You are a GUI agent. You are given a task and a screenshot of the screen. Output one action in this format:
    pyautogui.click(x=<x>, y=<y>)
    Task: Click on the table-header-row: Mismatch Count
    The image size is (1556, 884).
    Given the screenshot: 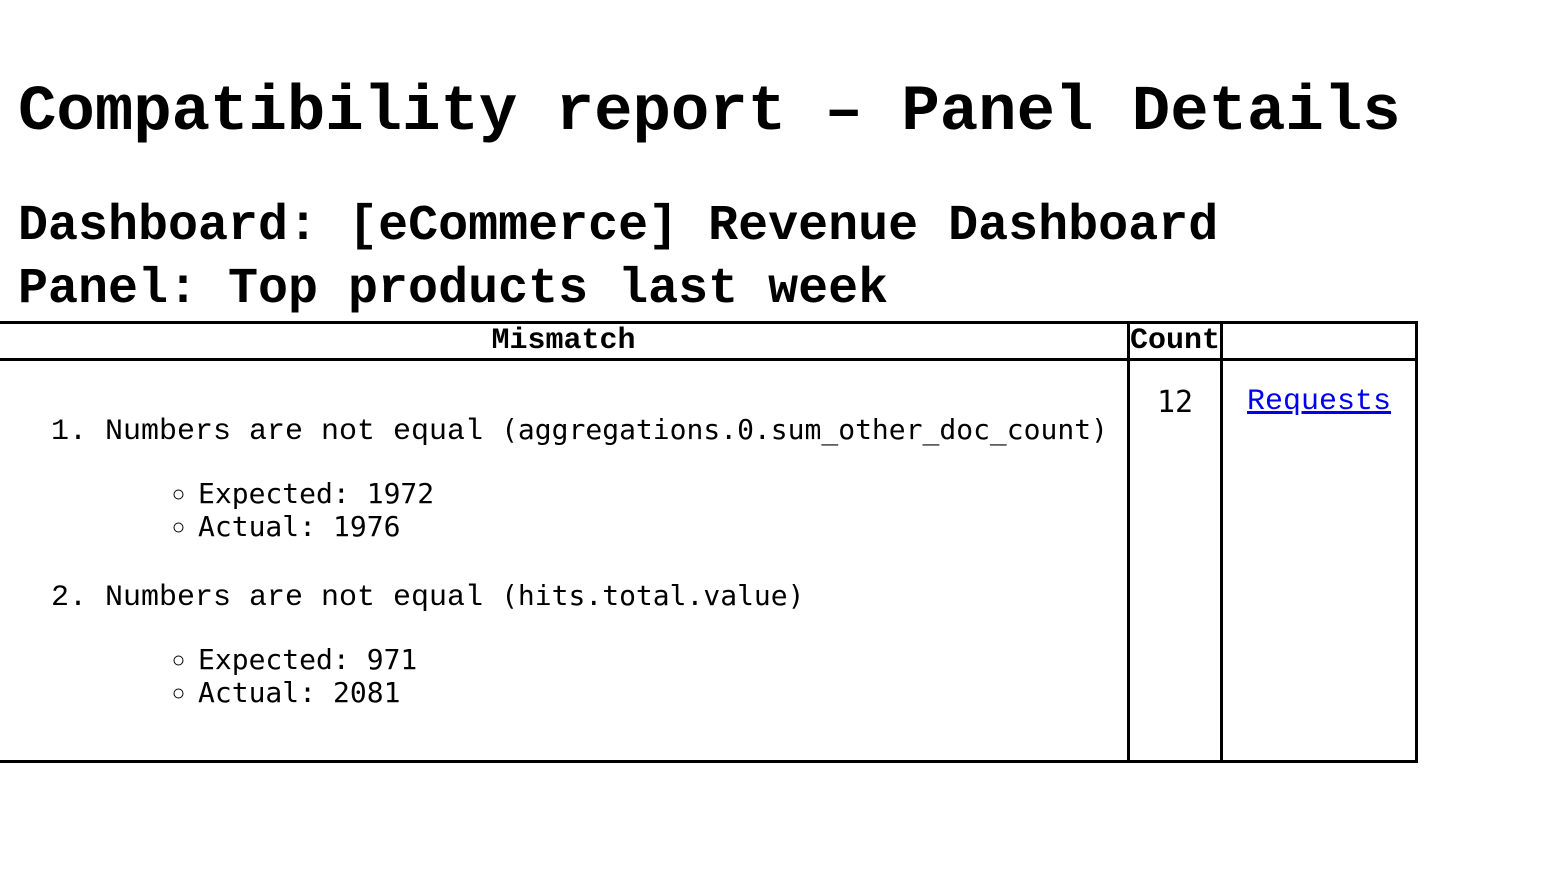 What is the action you would take?
    pyautogui.click(x=709, y=341)
    